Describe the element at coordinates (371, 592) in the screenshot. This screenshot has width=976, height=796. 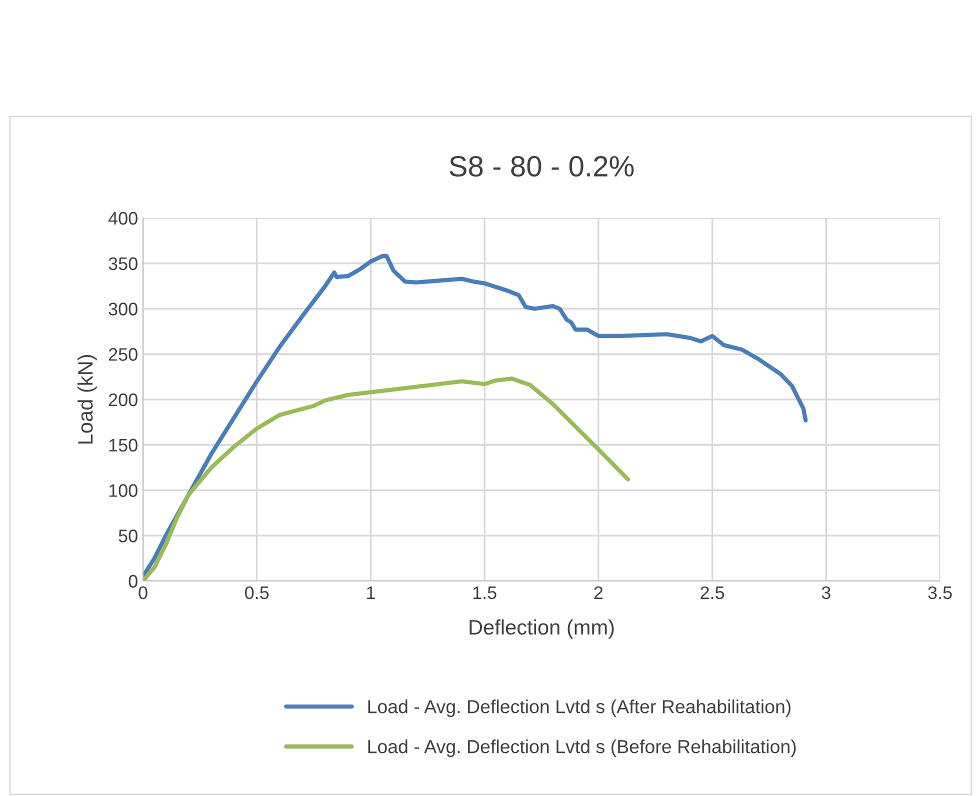
I see `x-tick-label: 1` at that location.